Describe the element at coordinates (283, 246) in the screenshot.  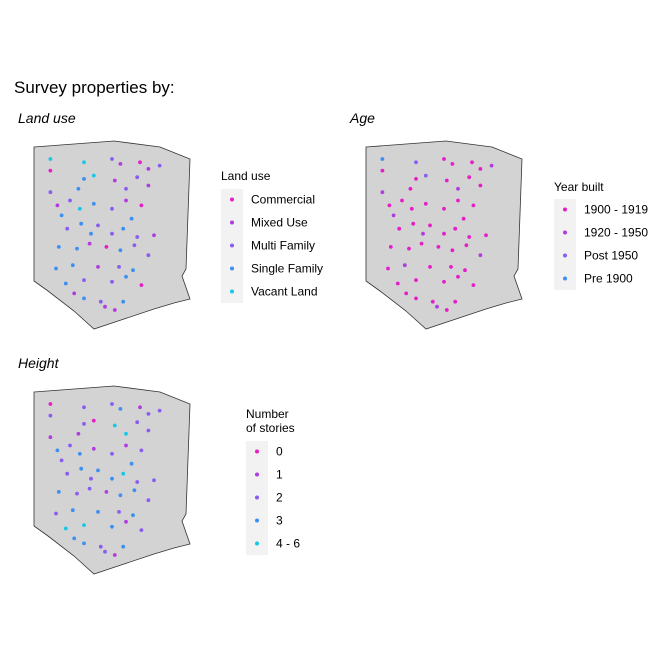
I see `legend-label: Multi Family` at that location.